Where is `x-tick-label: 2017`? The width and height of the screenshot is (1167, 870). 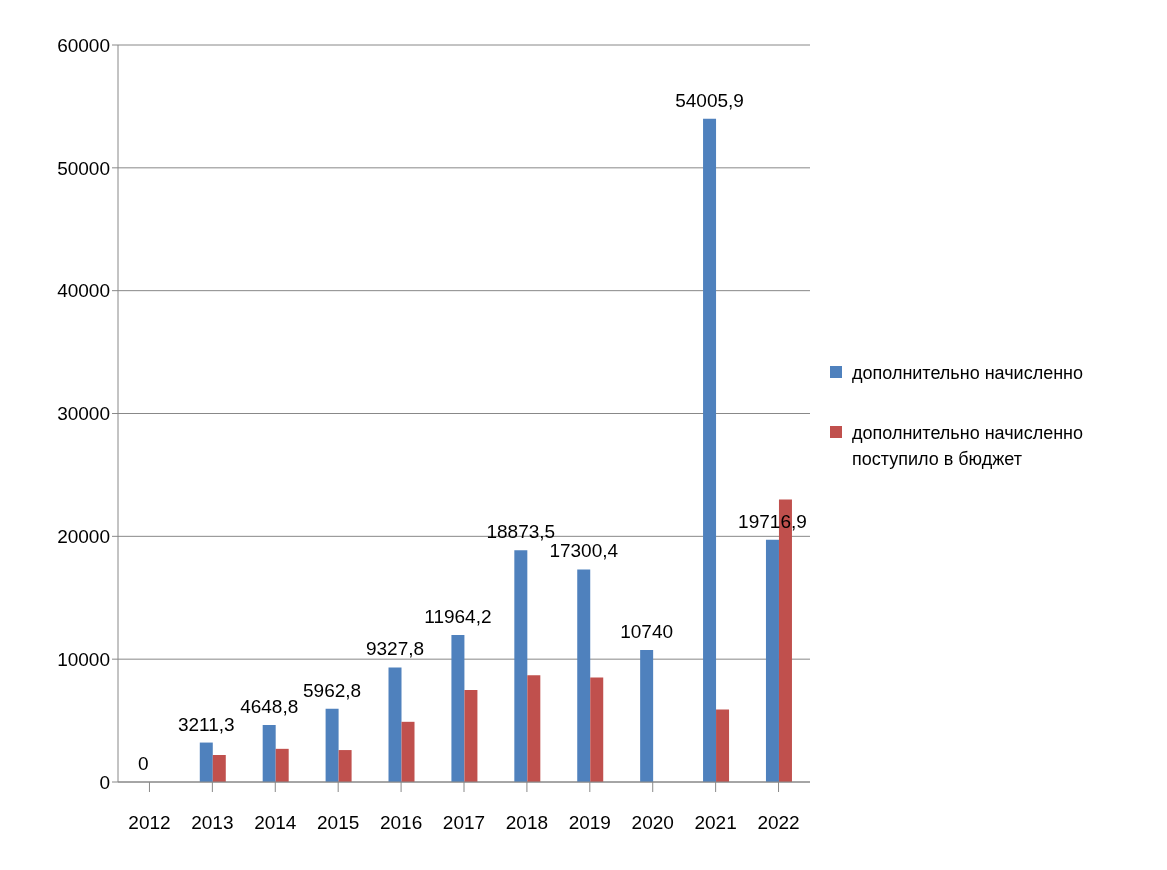 x-tick-label: 2017 is located at coordinates (464, 823).